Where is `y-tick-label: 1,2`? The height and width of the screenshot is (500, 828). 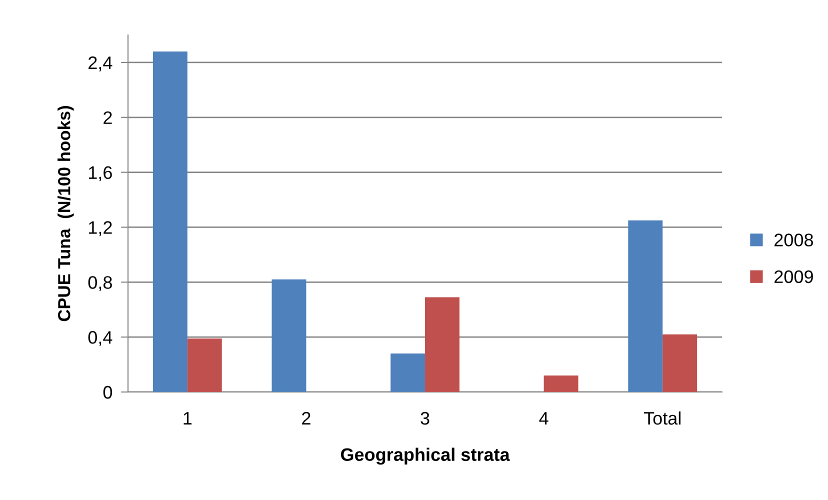
y-tick-label: 1,2 is located at coordinates (100, 228).